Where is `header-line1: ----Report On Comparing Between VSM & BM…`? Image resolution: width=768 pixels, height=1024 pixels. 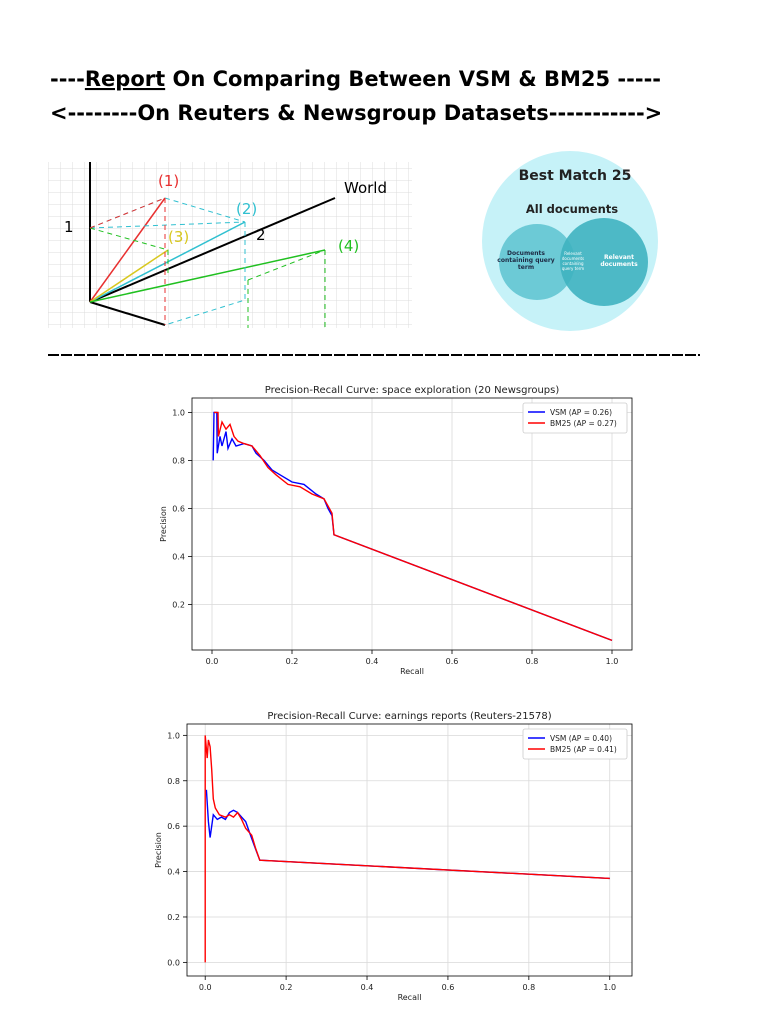 header-line1: ----Report On Comparing Between VSM & BM… is located at coordinates (355, 79).